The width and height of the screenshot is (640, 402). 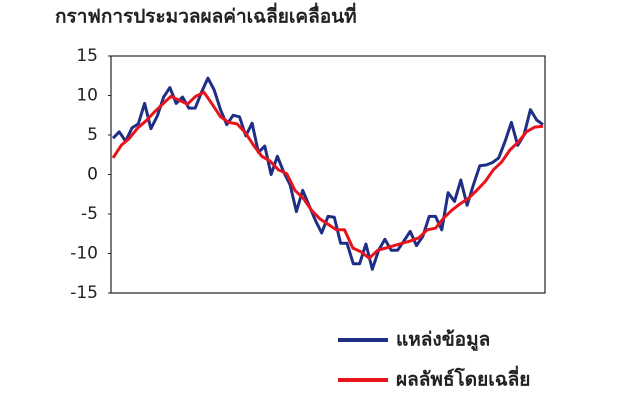 I want to click on chart-title: กราฟการประมวลผลค่าเฉลี่ยเคลื่อนที่, so click(x=206, y=15).